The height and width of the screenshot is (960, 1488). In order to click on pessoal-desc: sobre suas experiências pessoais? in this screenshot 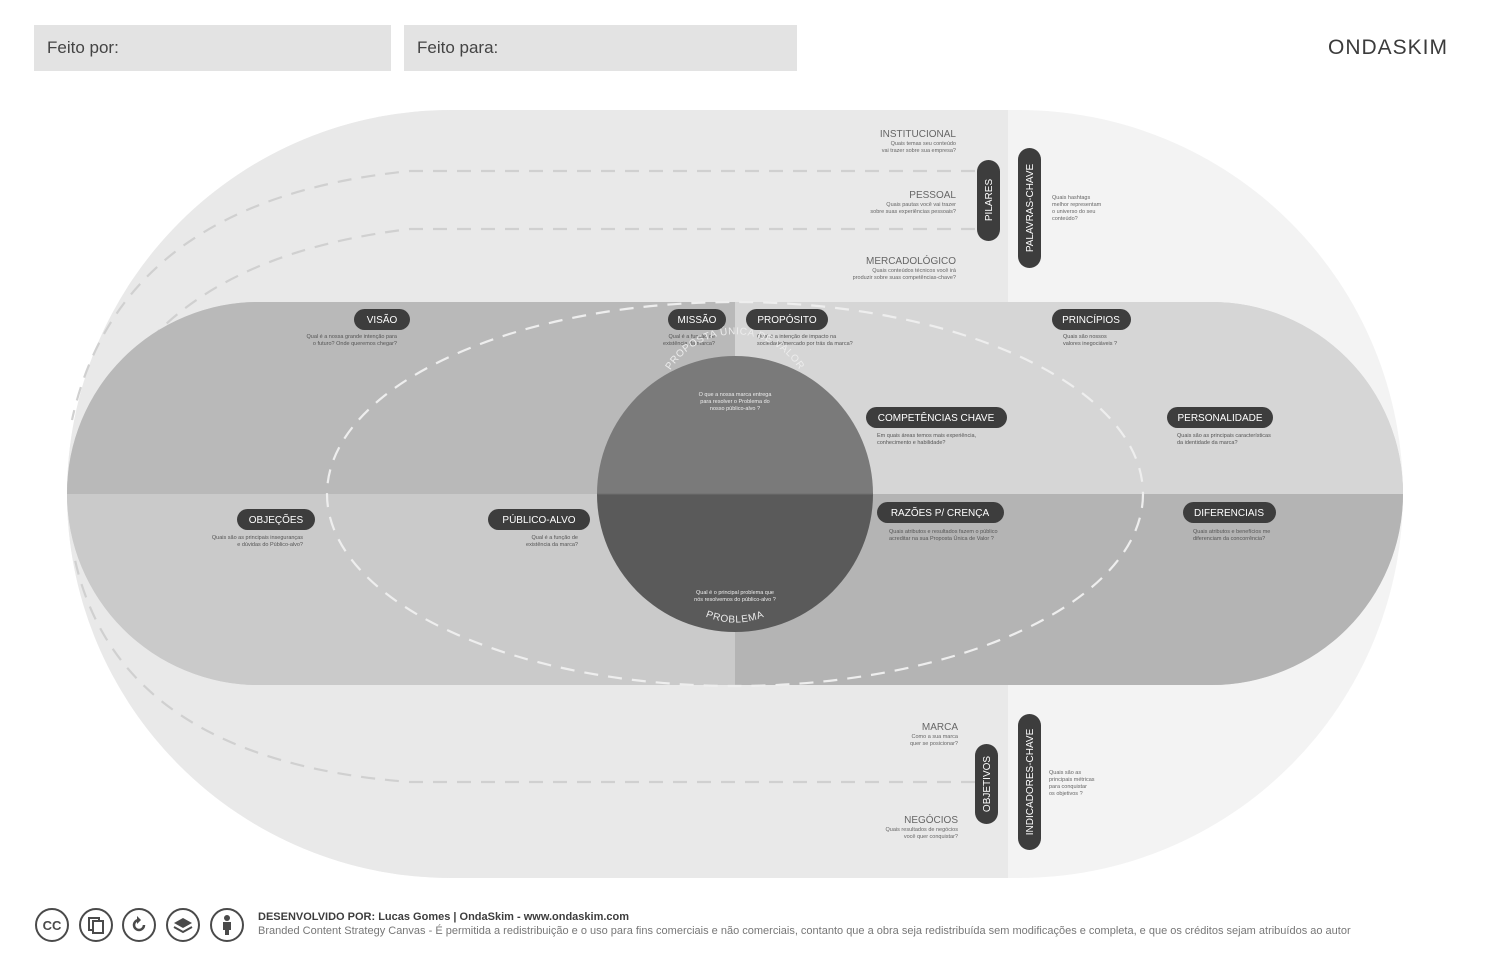, I will do `click(913, 212)`.